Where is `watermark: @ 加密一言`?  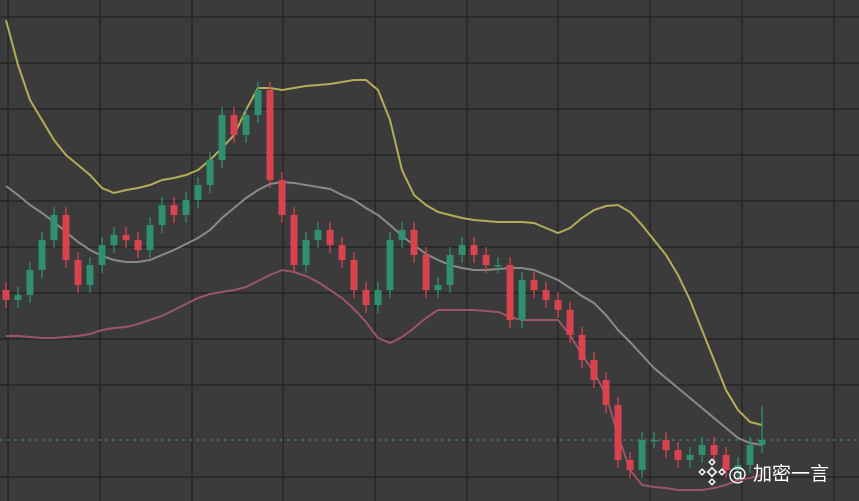 watermark: @ 加密一言 is located at coordinates (763, 472).